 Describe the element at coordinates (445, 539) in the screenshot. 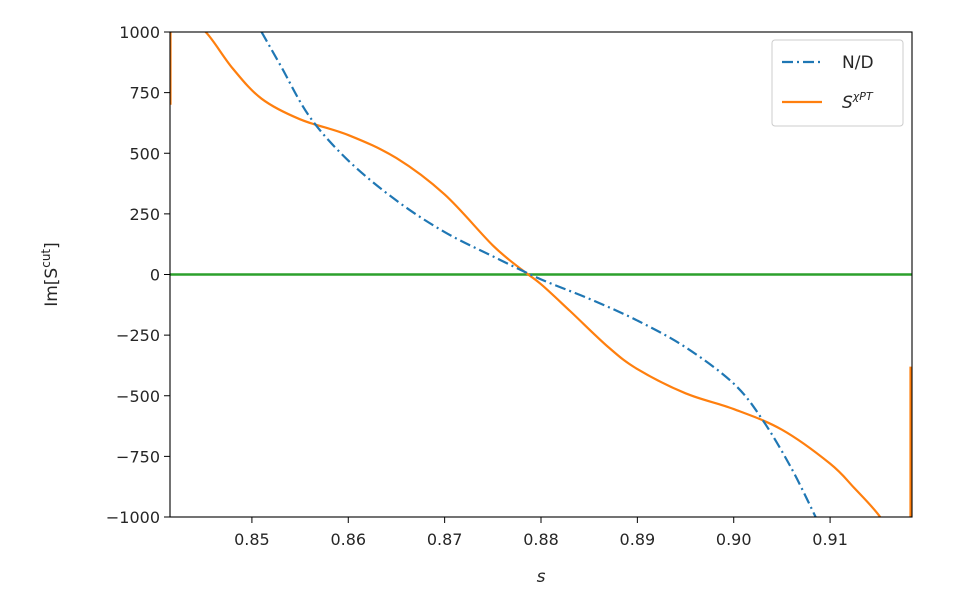

I see `x-tick-label: 0.87` at that location.